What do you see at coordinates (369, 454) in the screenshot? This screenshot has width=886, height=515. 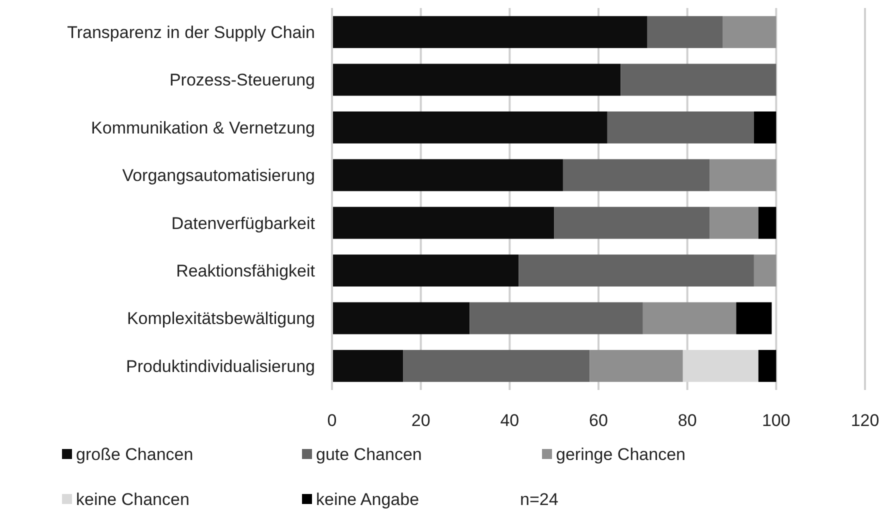 I see `legend-label: gute Chancen` at bounding box center [369, 454].